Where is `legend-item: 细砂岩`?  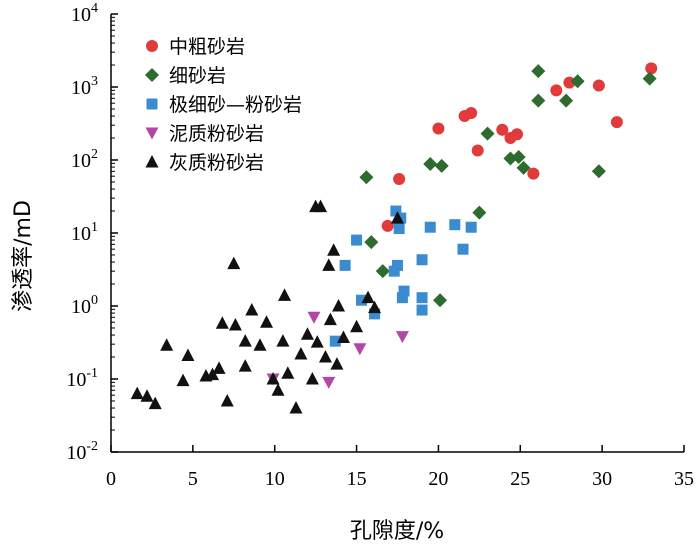
legend-item: 细砂岩 is located at coordinates (185, 76).